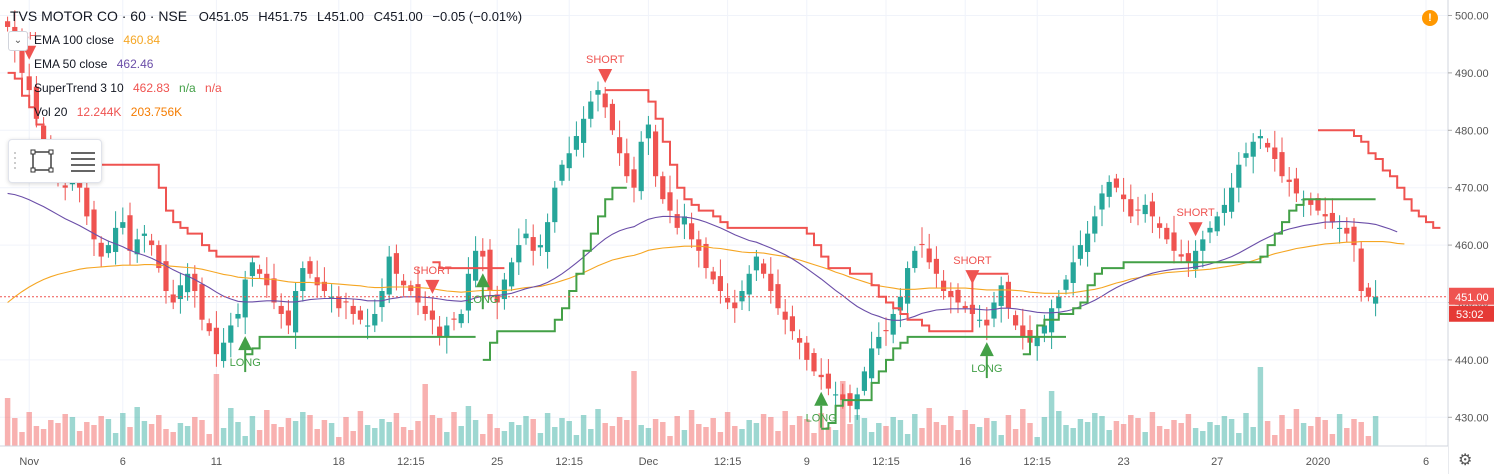  What do you see at coordinates (151, 88) in the screenshot?
I see `legend-supertrend-value: 462.83` at bounding box center [151, 88].